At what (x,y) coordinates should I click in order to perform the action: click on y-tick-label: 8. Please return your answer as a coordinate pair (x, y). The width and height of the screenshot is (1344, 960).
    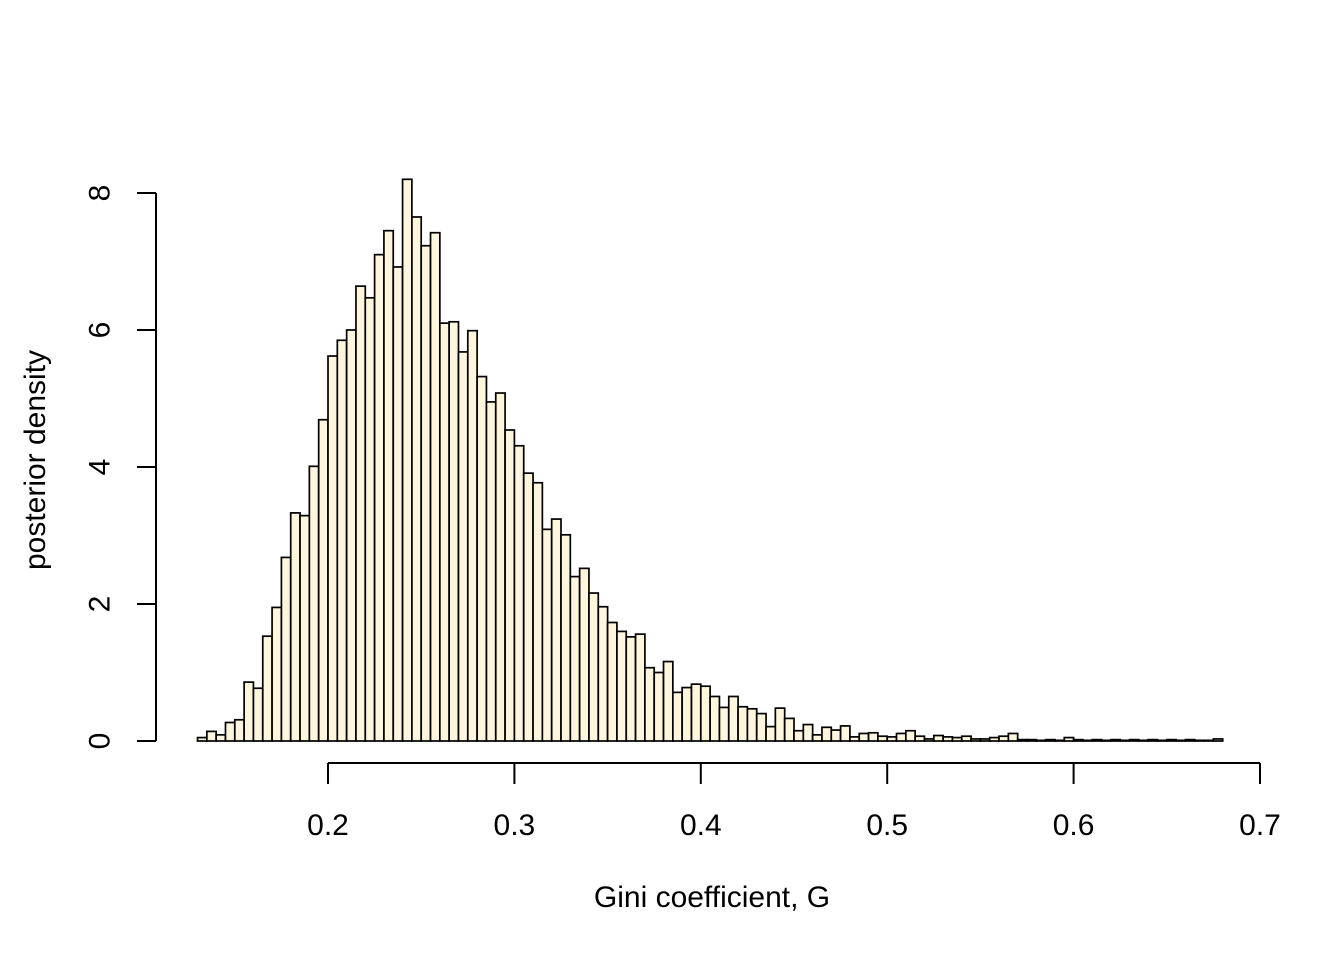
    Looking at the image, I should click on (100, 193).